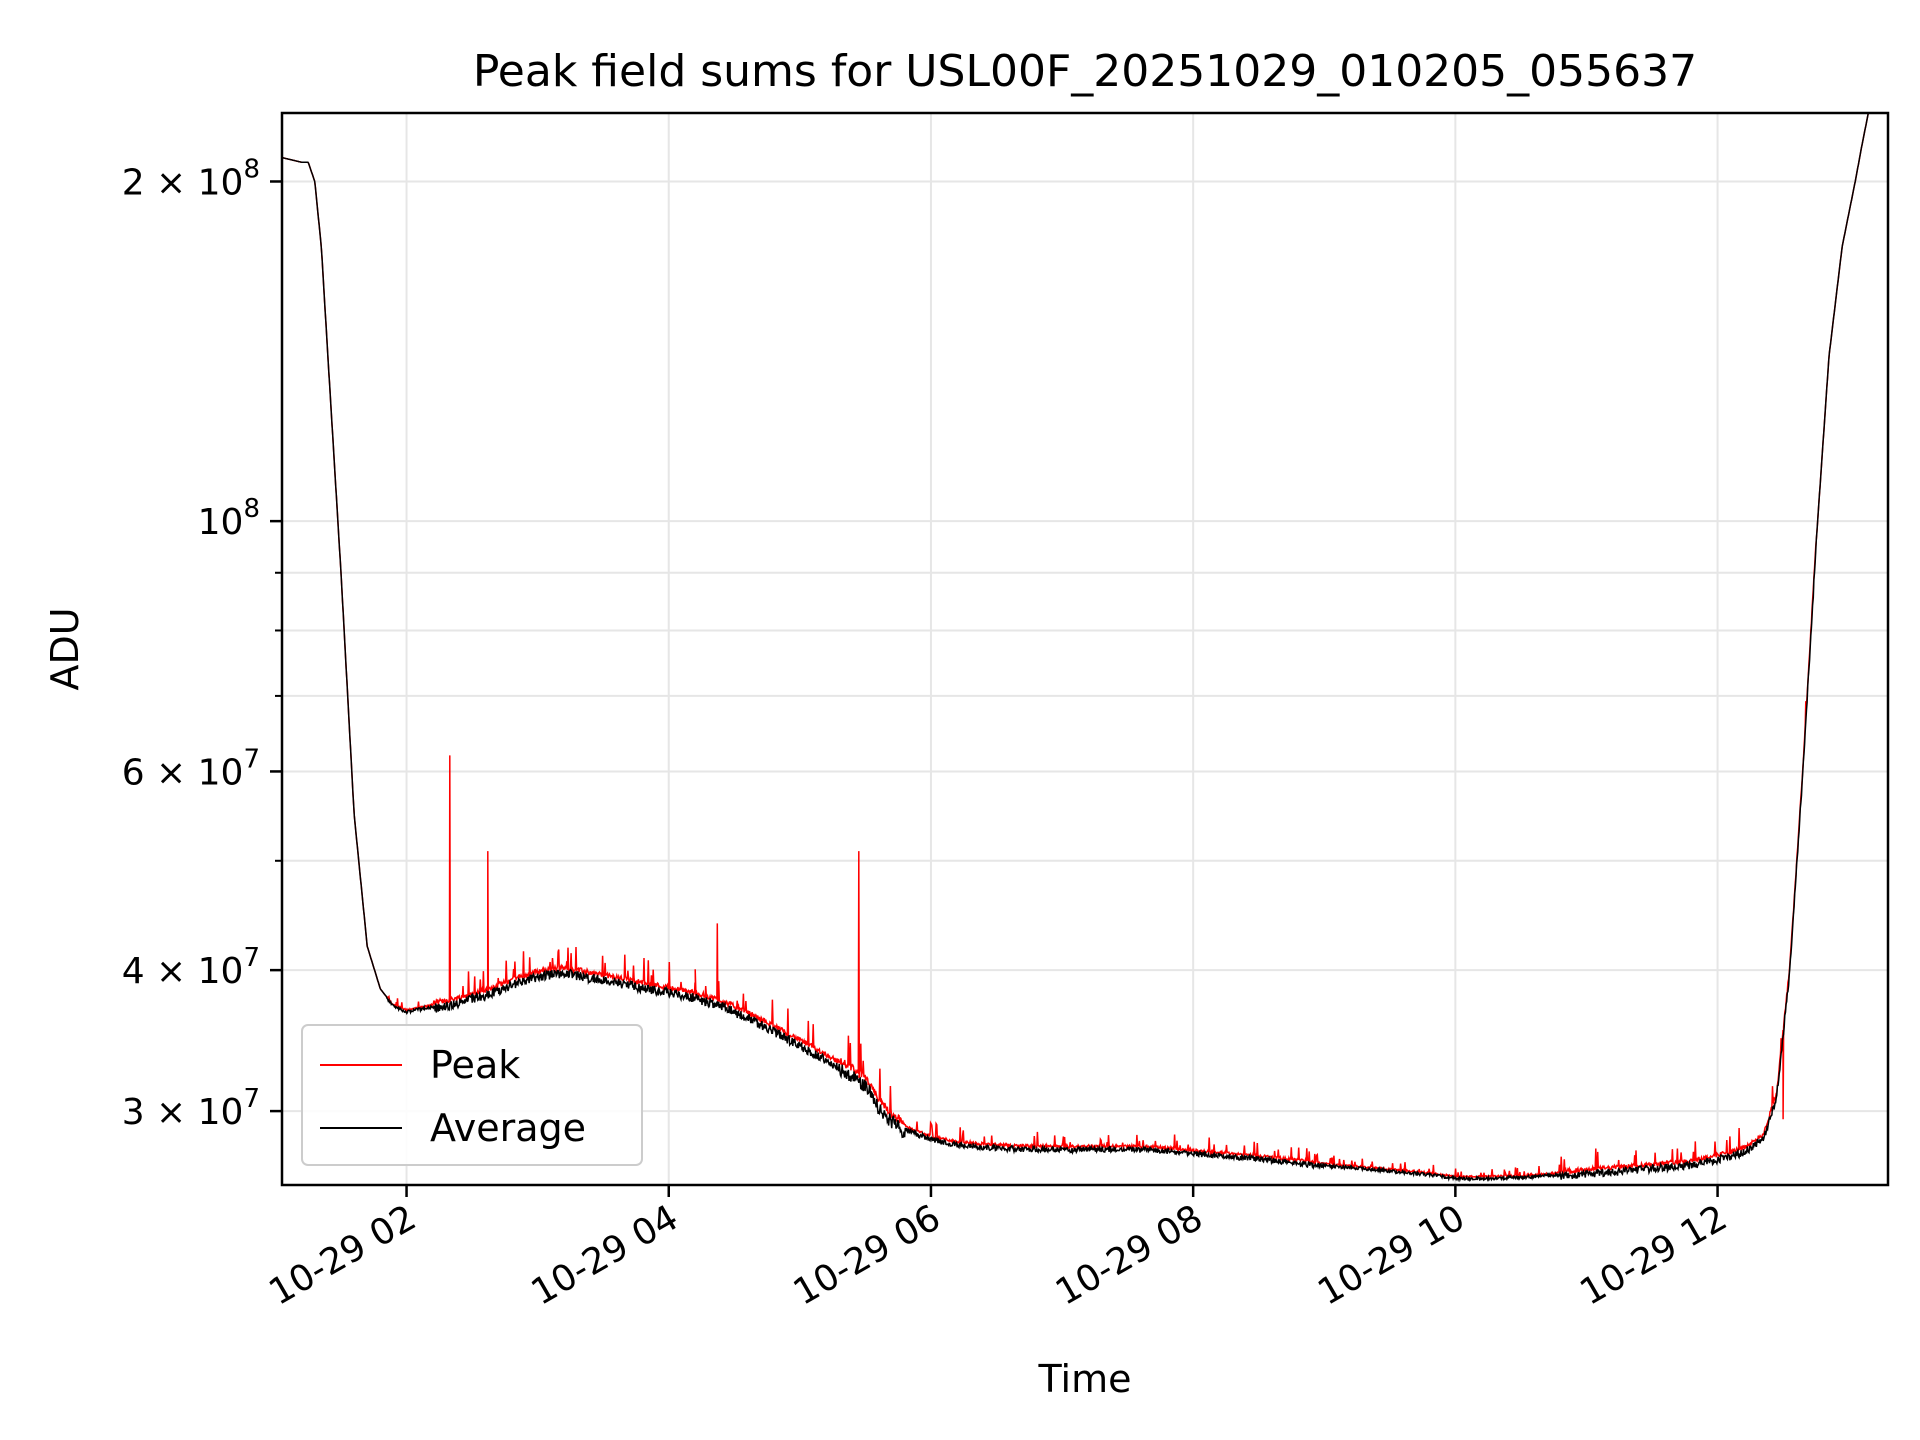  I want to click on x-tick-label: 10-29 04, so click(605, 1255).